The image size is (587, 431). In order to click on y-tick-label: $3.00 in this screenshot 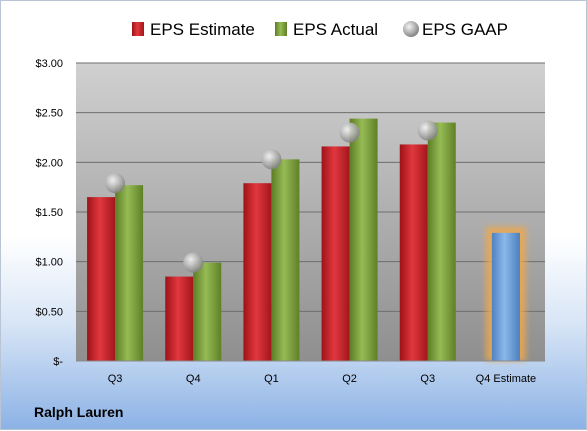, I will do `click(49, 64)`.